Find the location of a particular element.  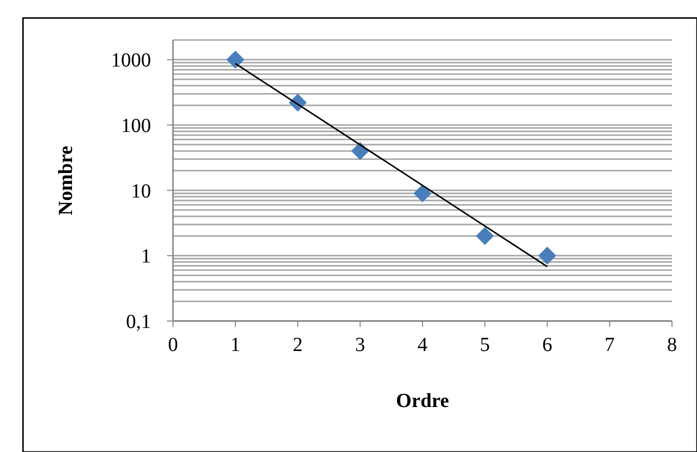

x-tick-label: 2 is located at coordinates (297, 345).